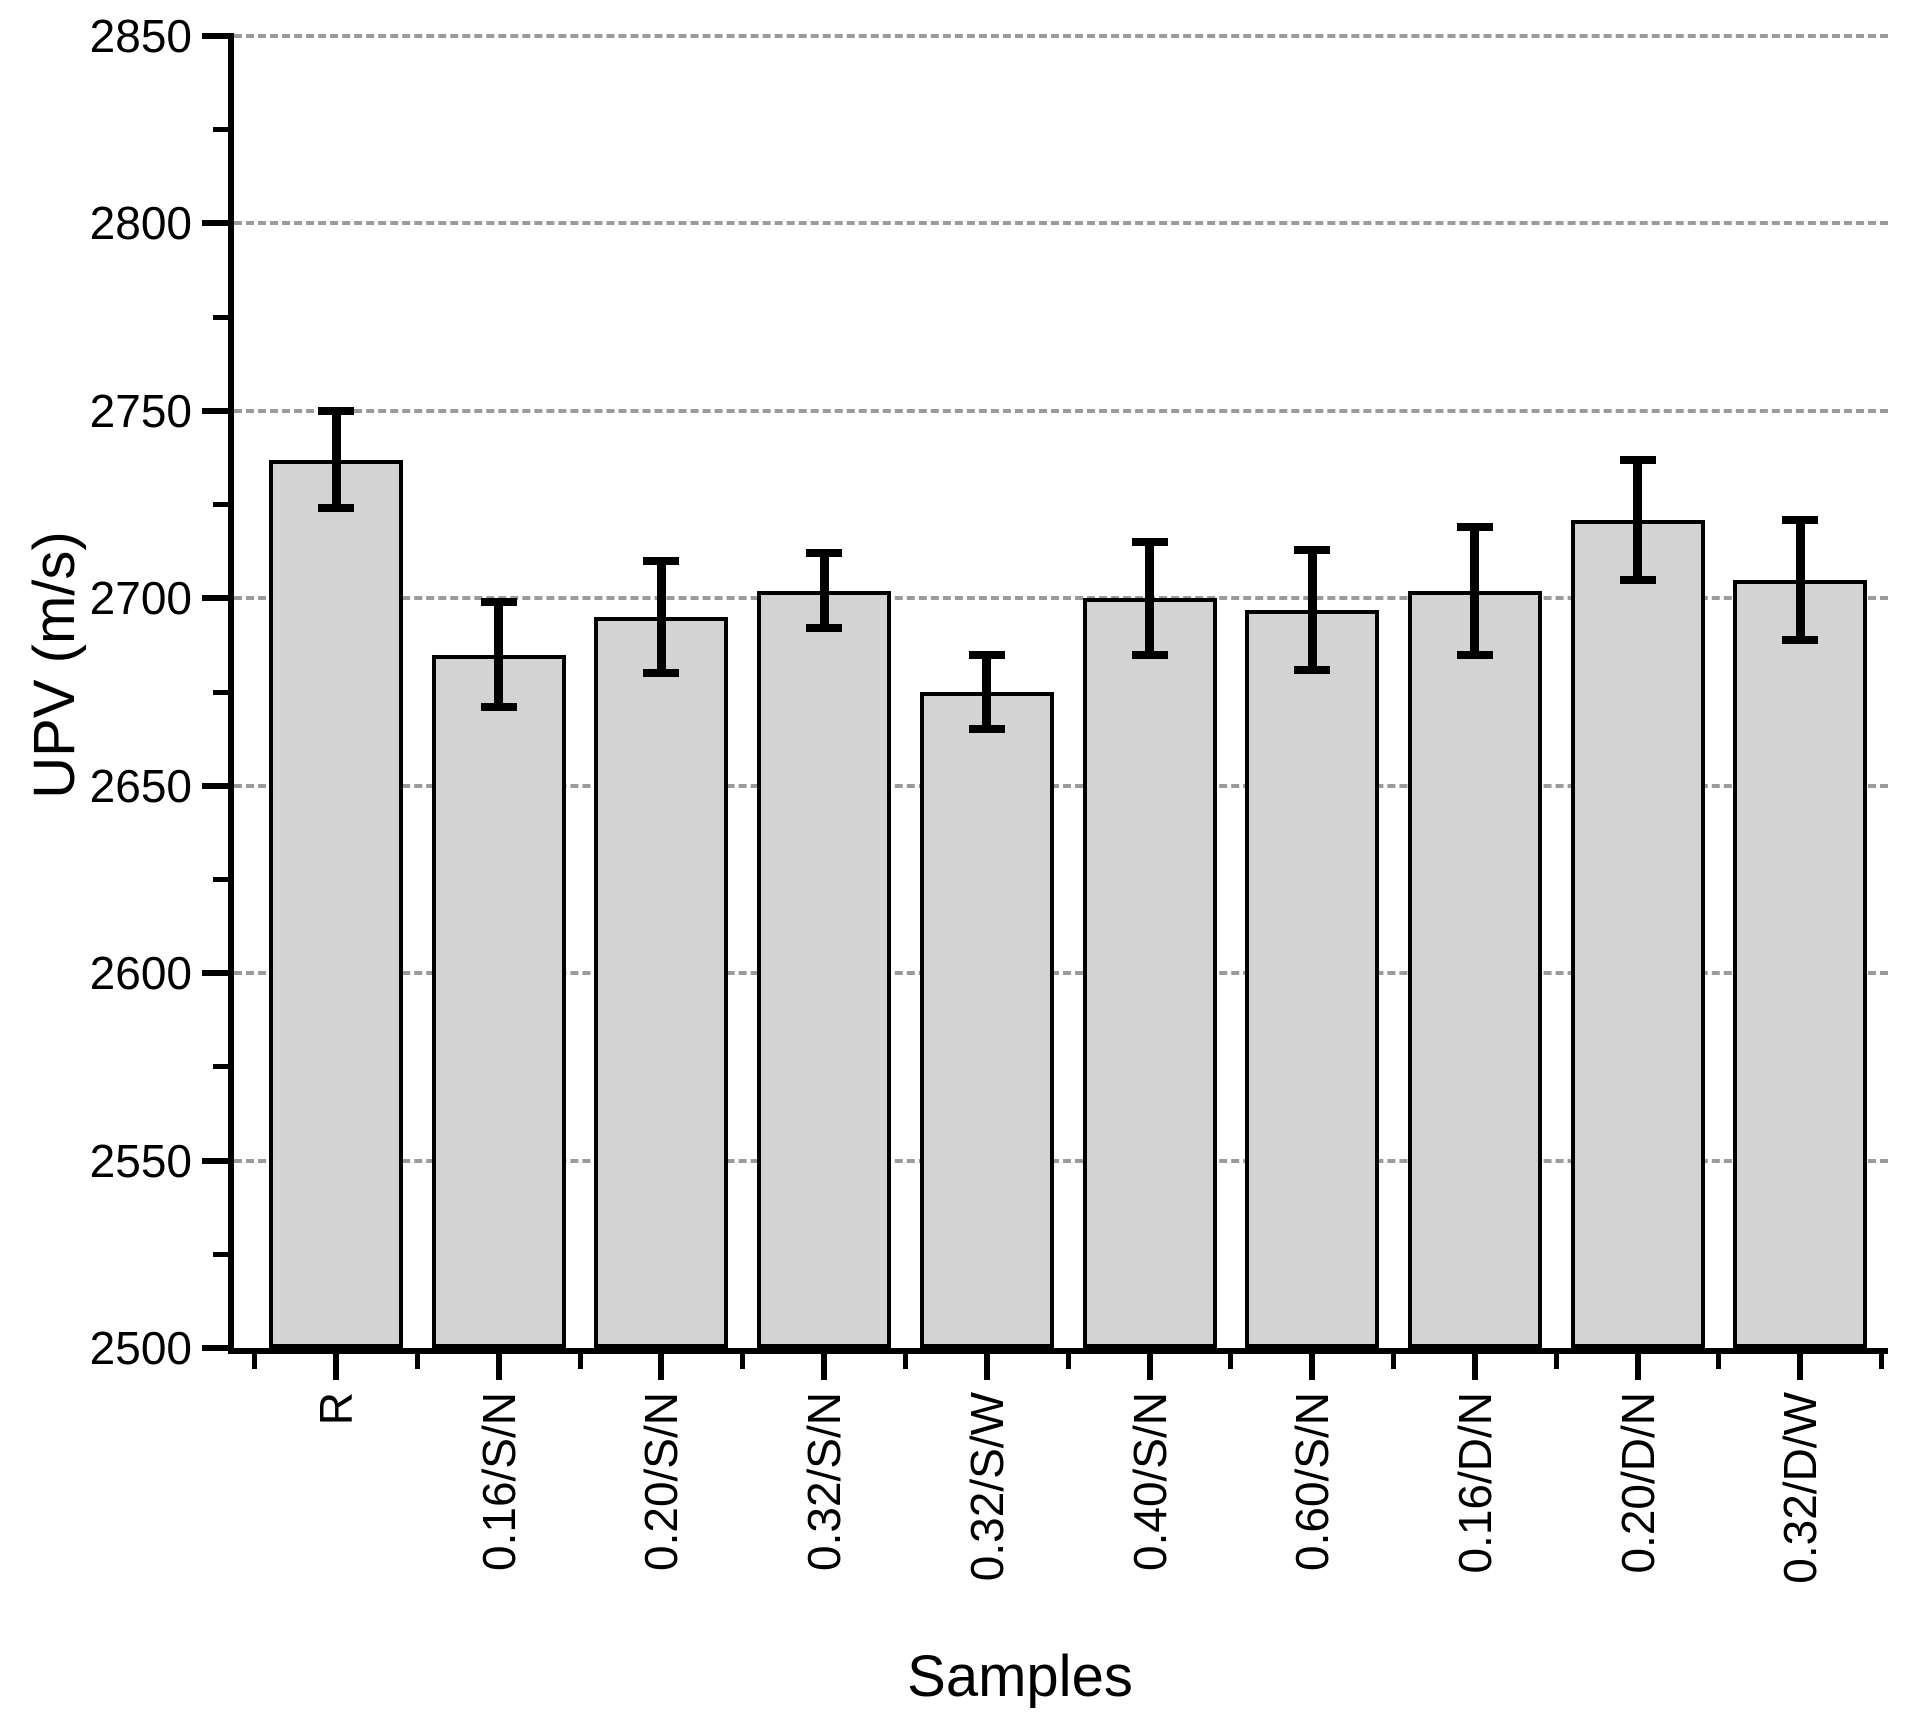  What do you see at coordinates (140, 223) in the screenshot?
I see `y-tick-label: 2800` at bounding box center [140, 223].